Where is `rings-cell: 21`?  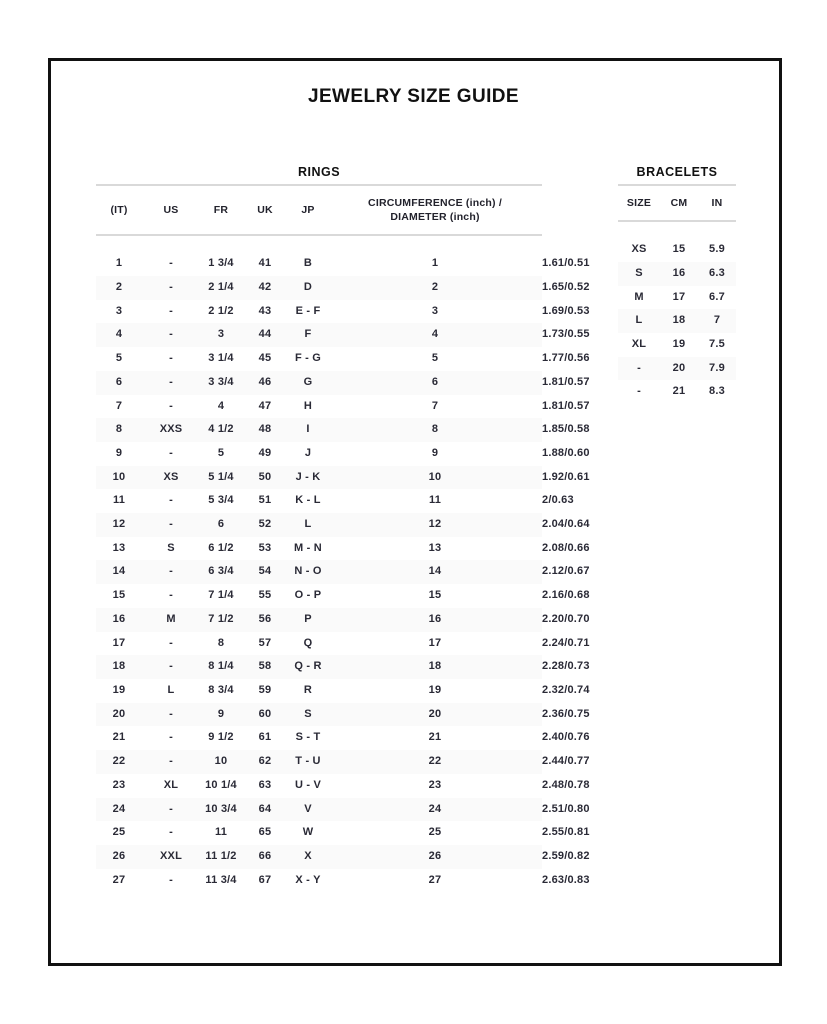
rings-cell: 21 is located at coordinates (119, 737).